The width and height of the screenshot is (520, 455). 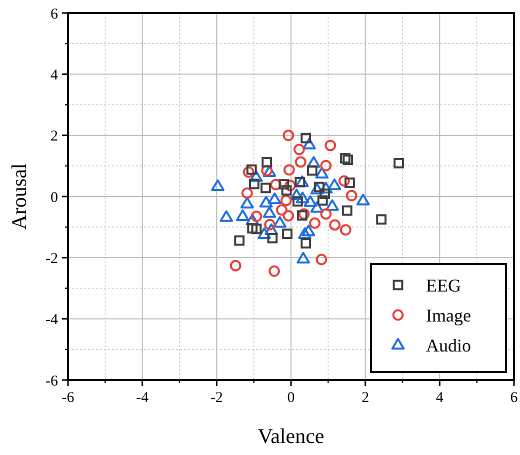 I want to click on y-tick-label: 2, so click(x=54, y=136).